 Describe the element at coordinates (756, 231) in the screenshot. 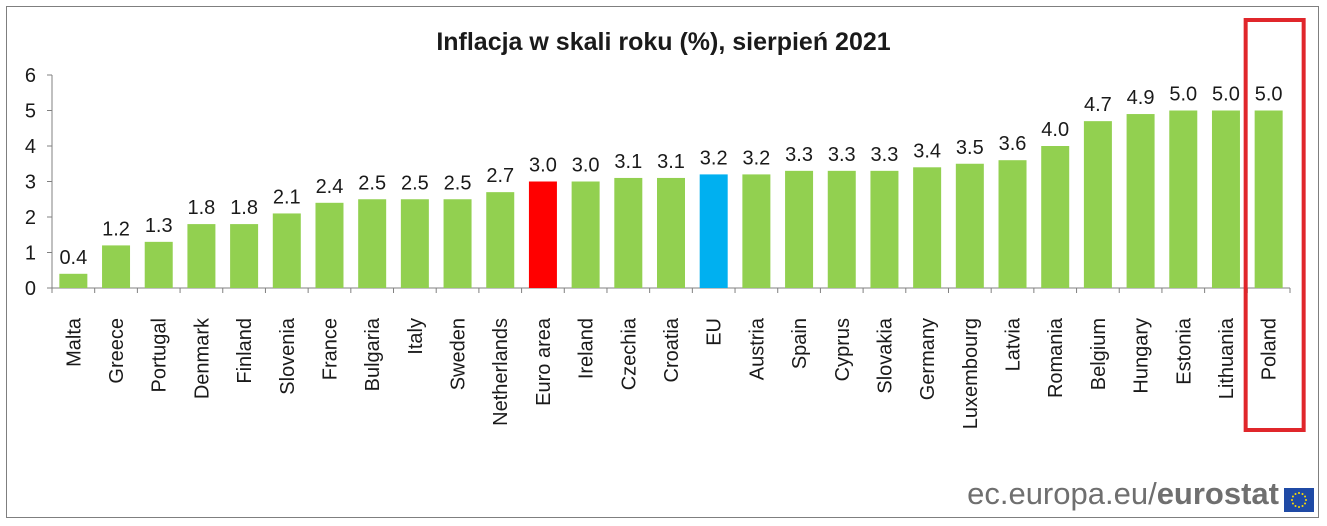

I see `bar-austria` at that location.